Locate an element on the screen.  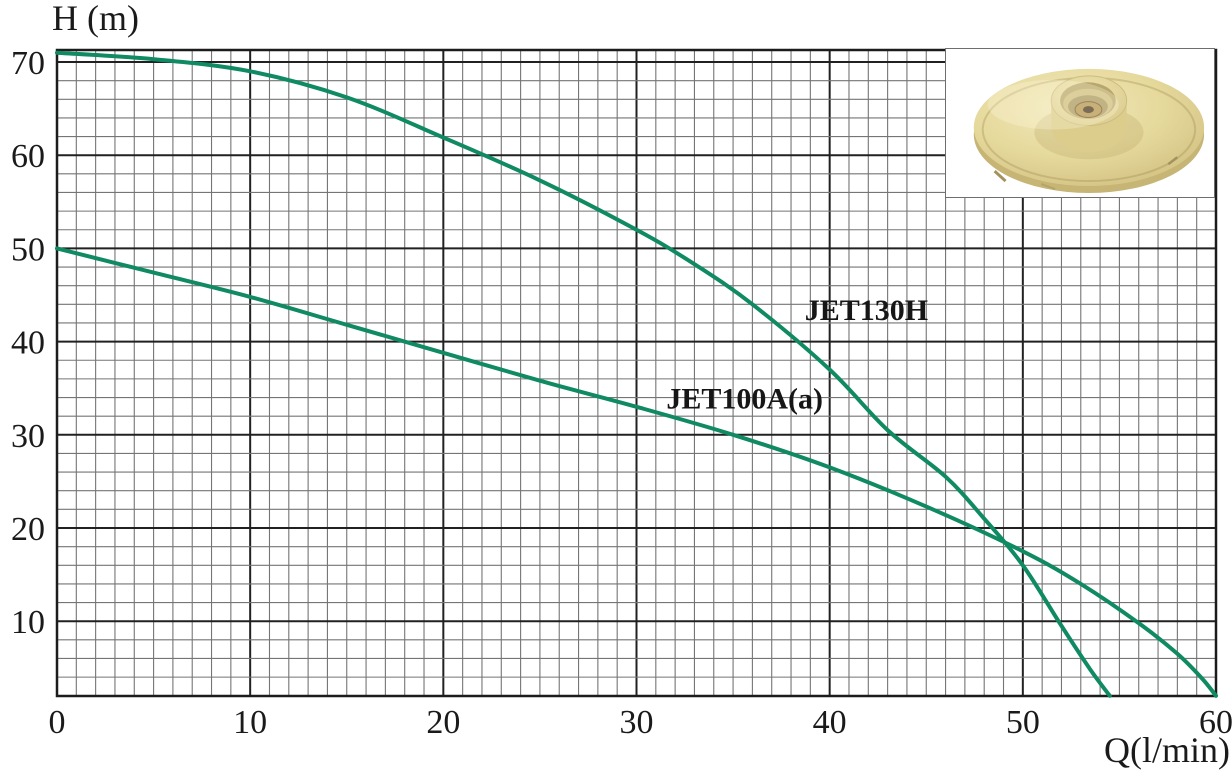
x-tick-label: 30 is located at coordinates (637, 722).